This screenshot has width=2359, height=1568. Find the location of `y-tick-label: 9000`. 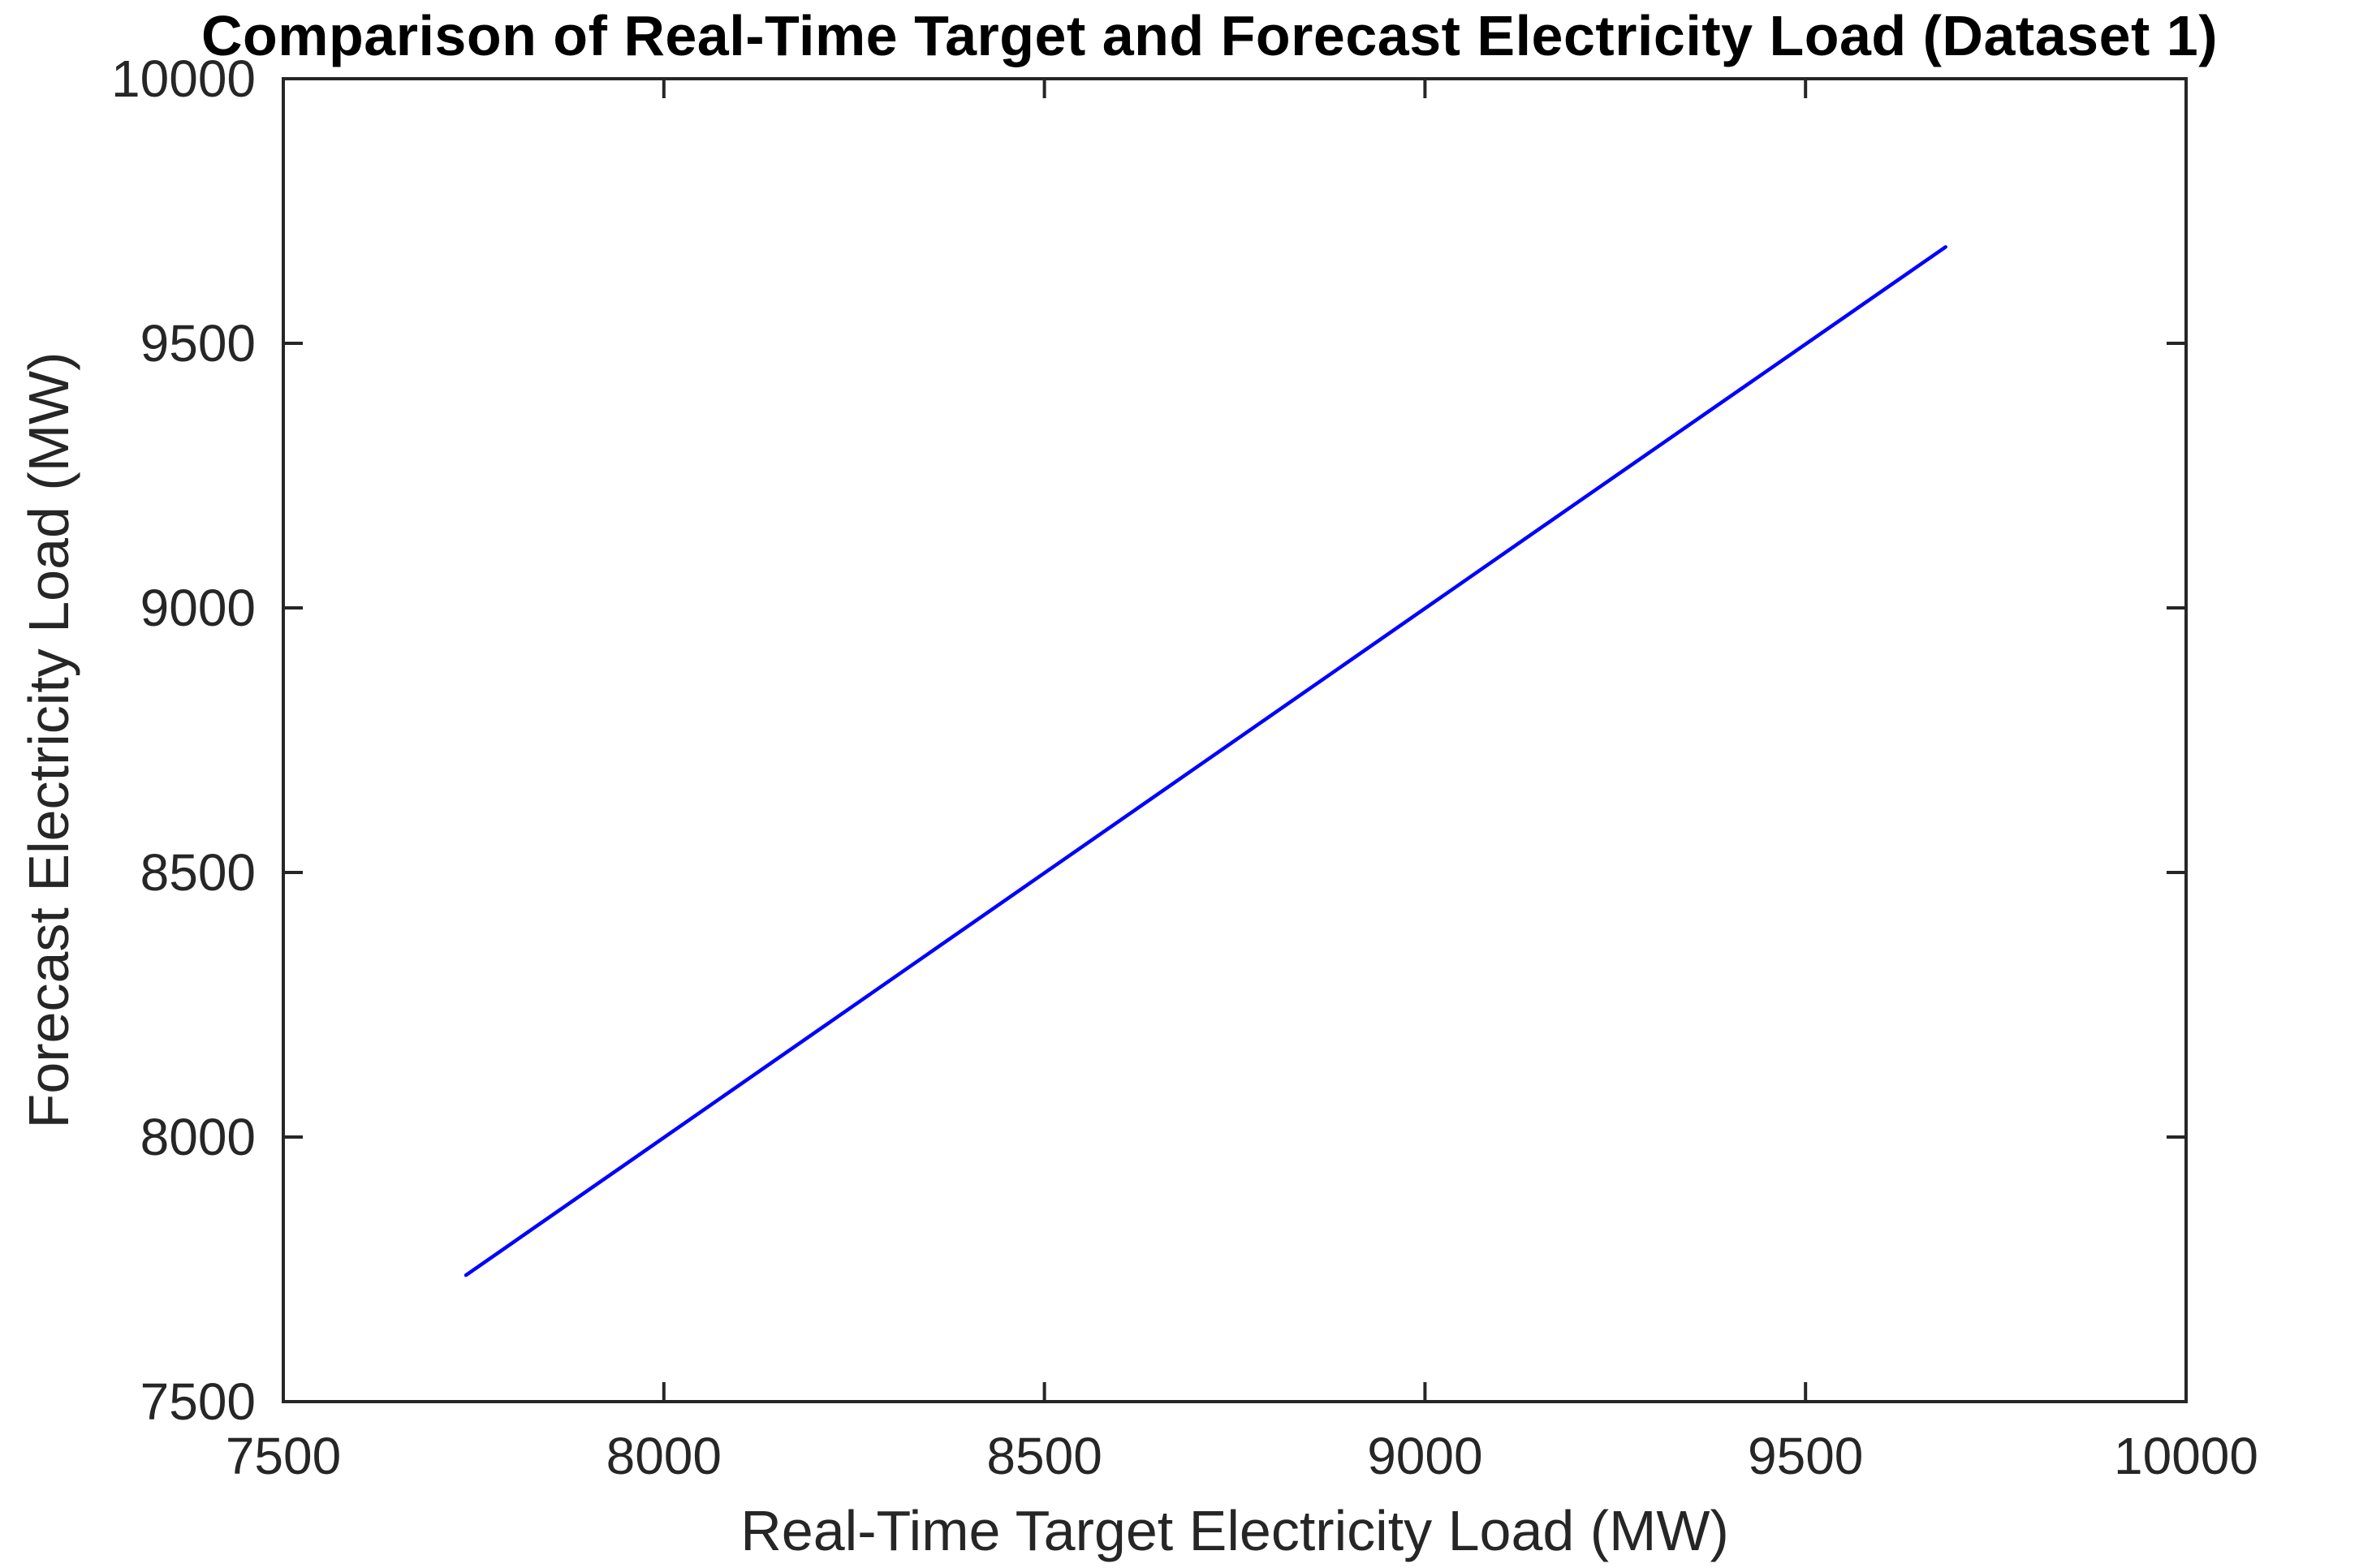

y-tick-label: 9000 is located at coordinates (198, 608).